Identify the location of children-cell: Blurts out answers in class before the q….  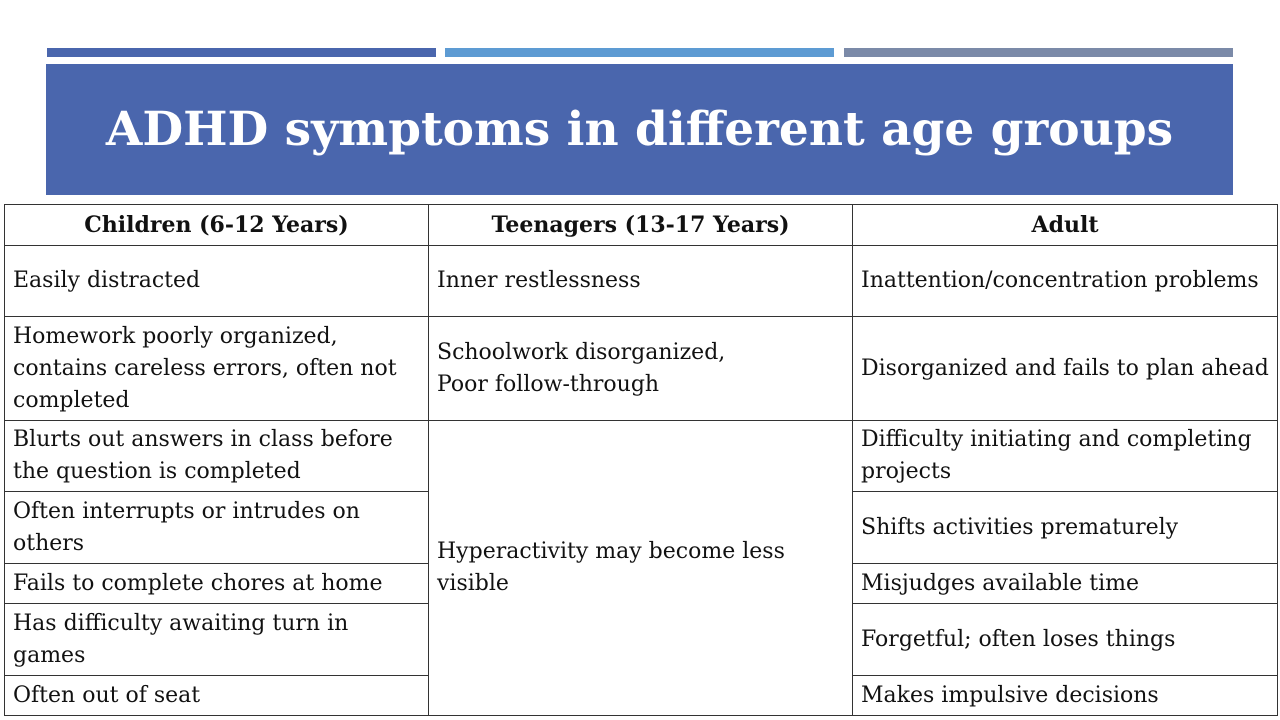
(216, 456).